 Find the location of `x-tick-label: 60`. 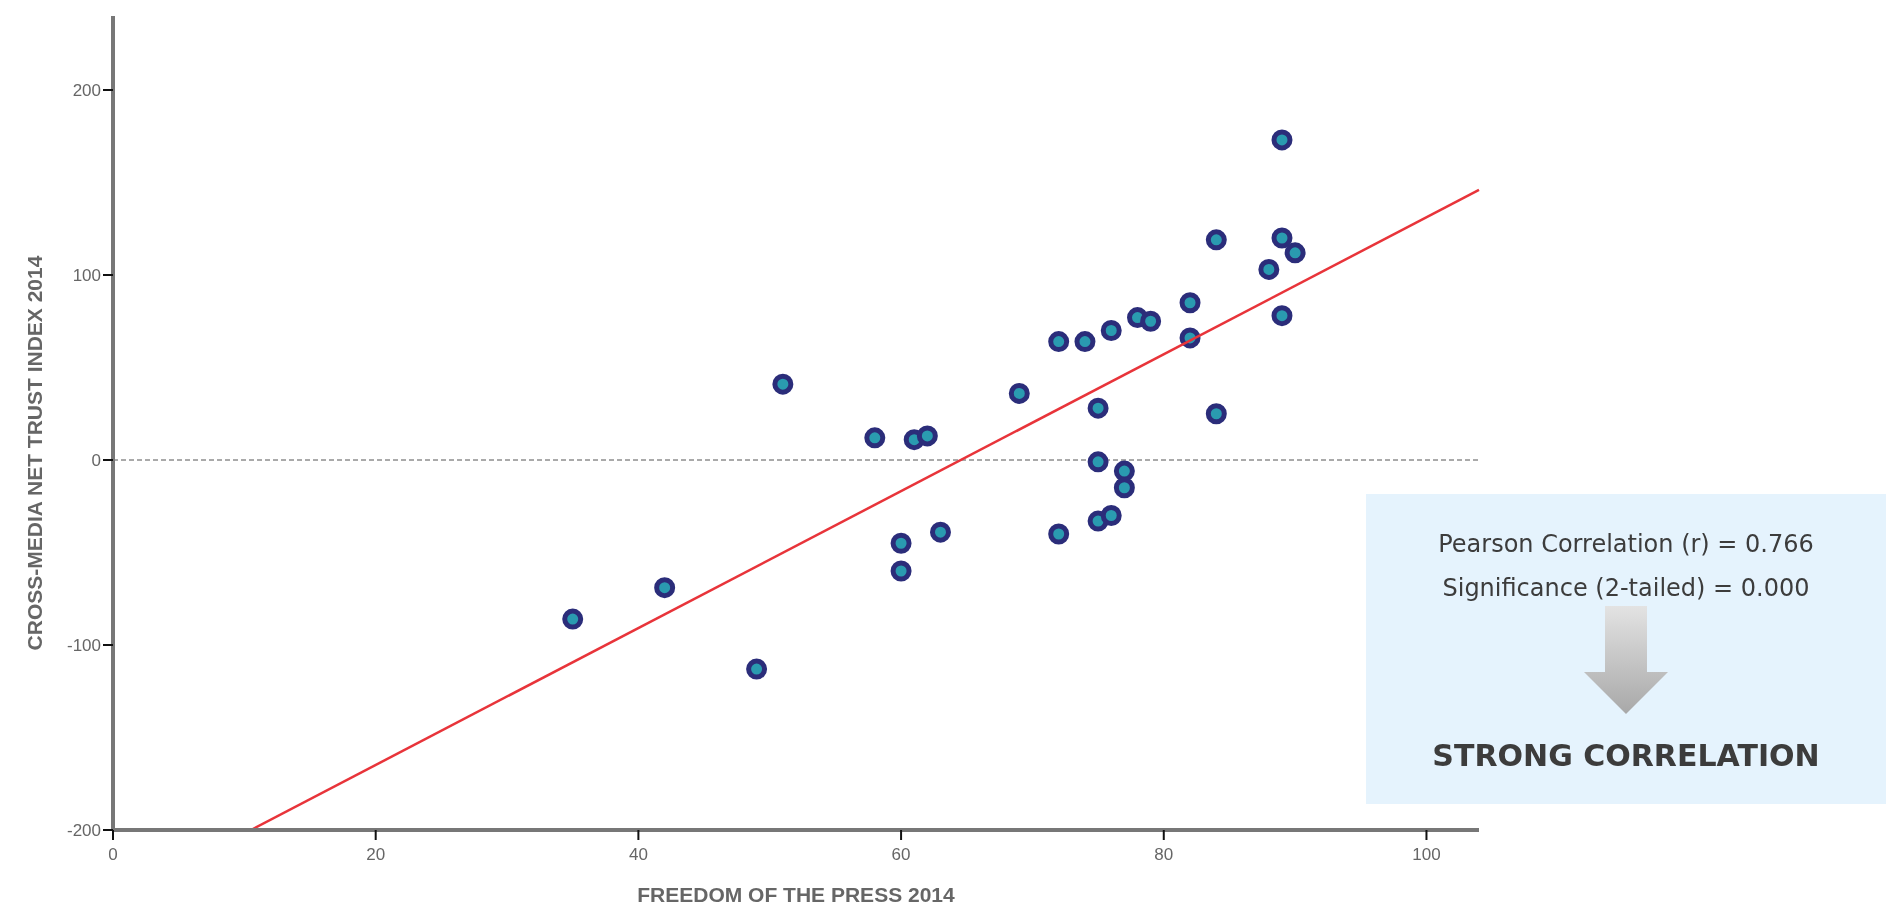

x-tick-label: 60 is located at coordinates (901, 854).